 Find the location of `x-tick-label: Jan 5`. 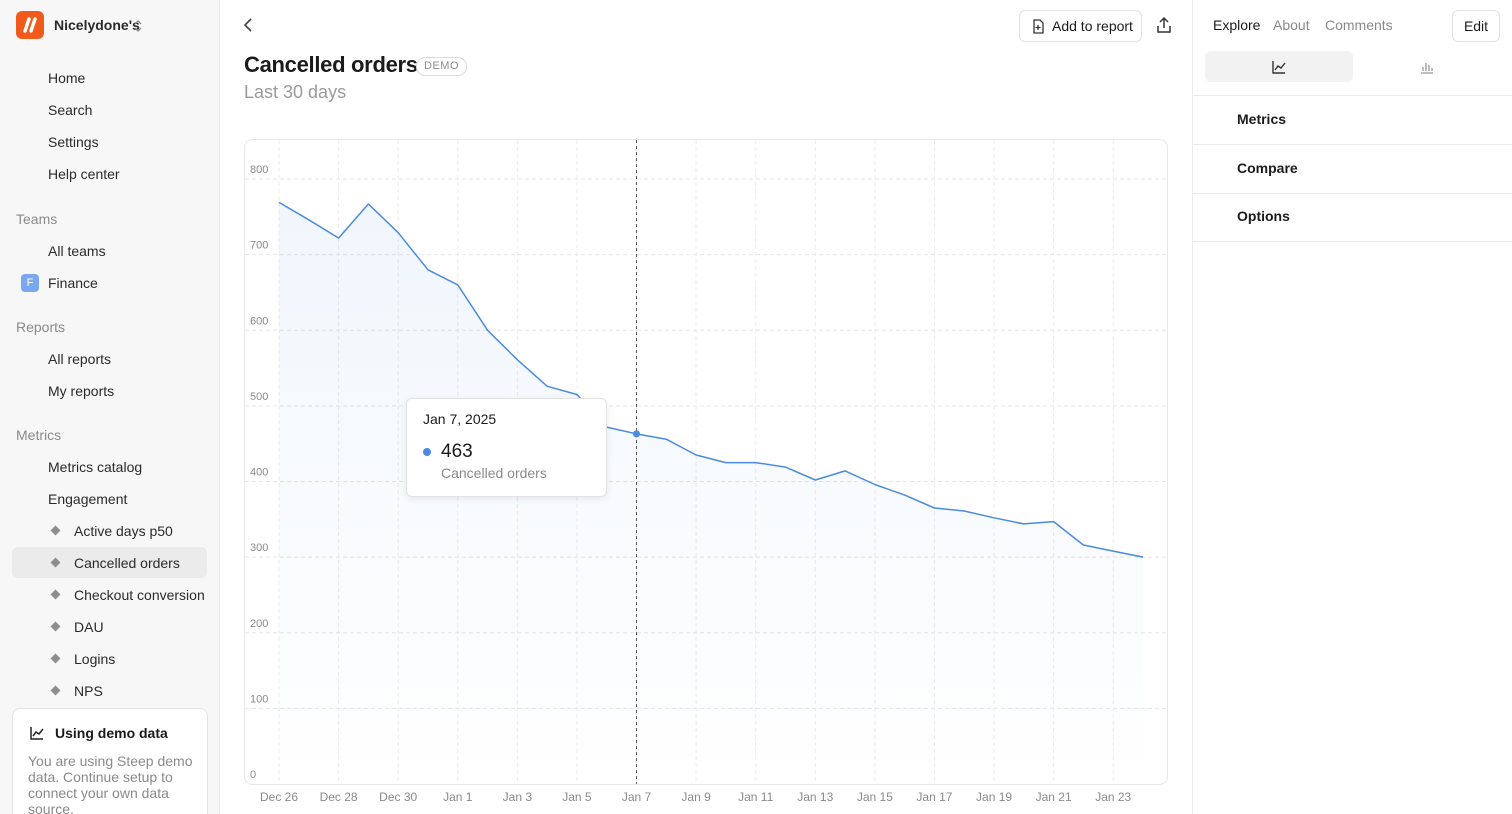

x-tick-label: Jan 5 is located at coordinates (577, 797).